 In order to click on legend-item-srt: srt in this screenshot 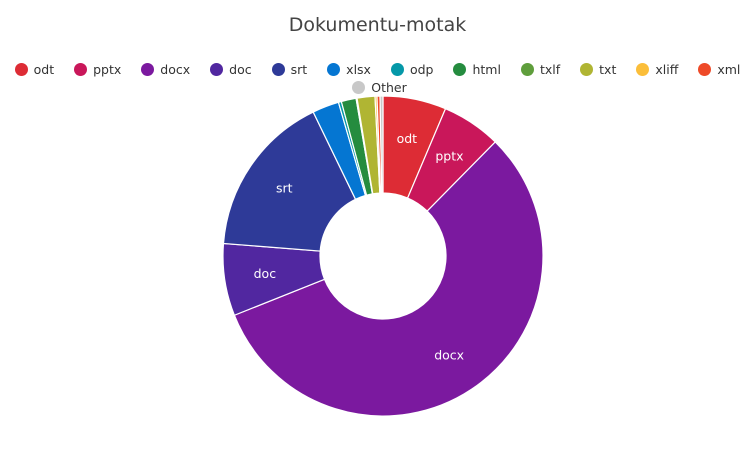, I will do `click(289, 69)`.